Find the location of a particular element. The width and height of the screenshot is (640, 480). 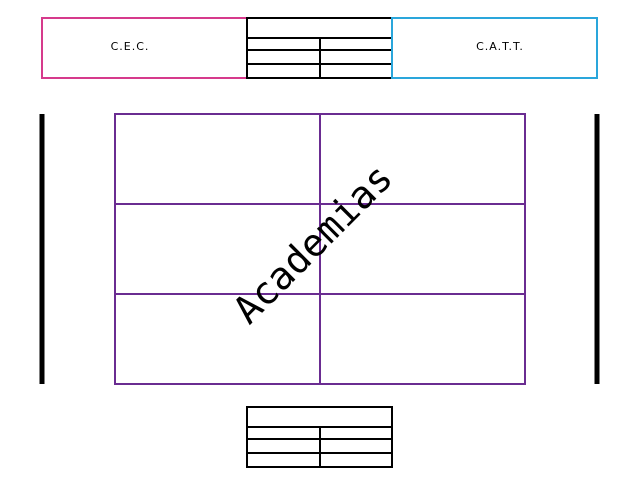

catt-box is located at coordinates (494, 48).